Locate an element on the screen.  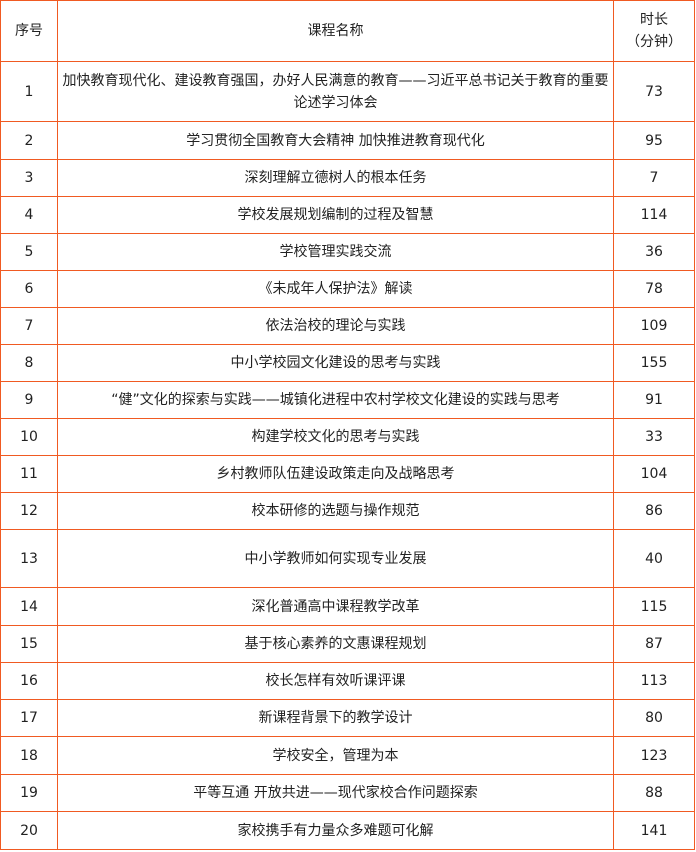
row-index: 5 is located at coordinates (29, 252).